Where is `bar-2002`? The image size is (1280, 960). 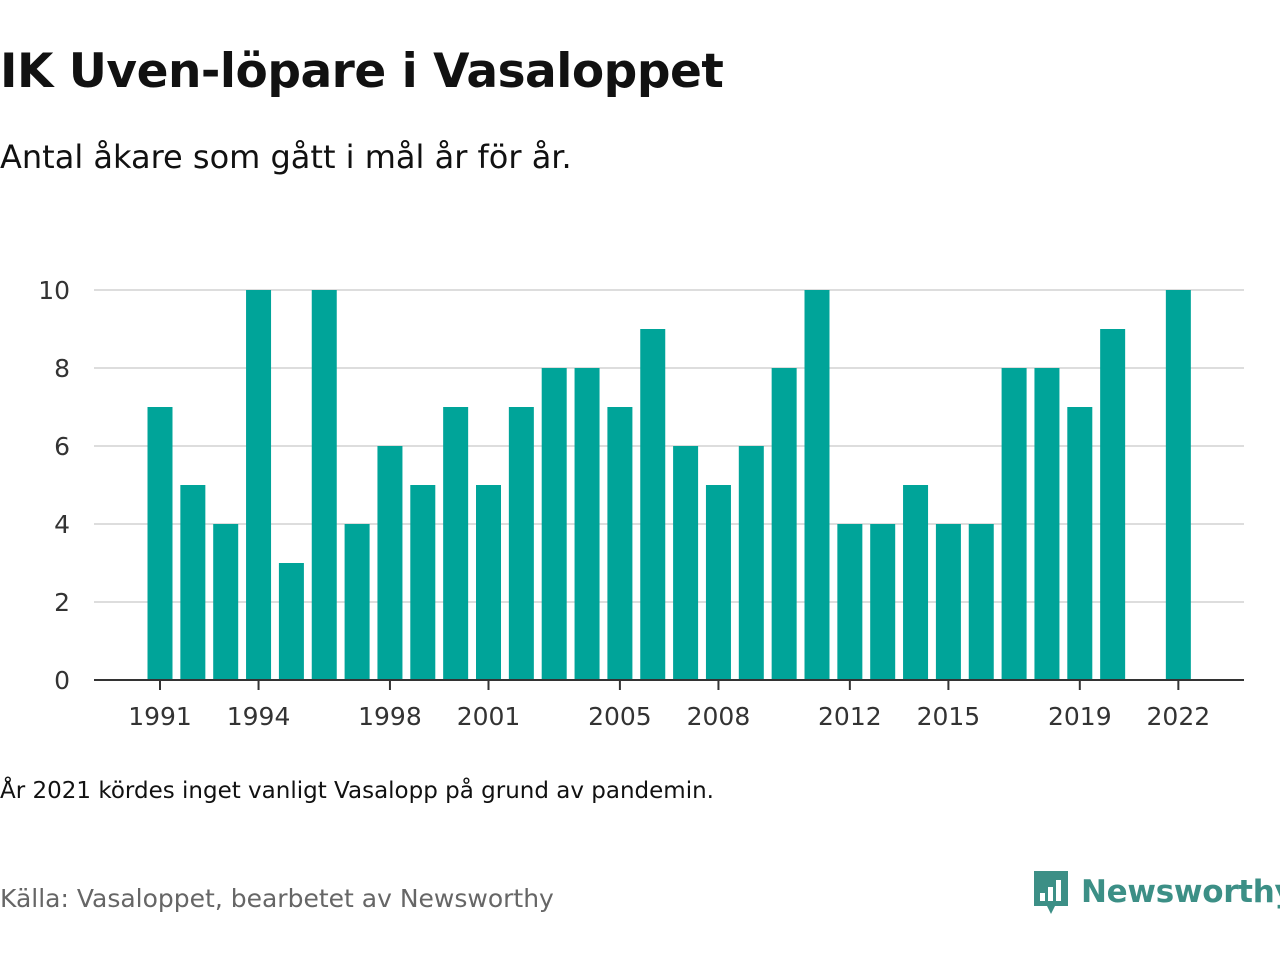
bar-2002 is located at coordinates (521, 543).